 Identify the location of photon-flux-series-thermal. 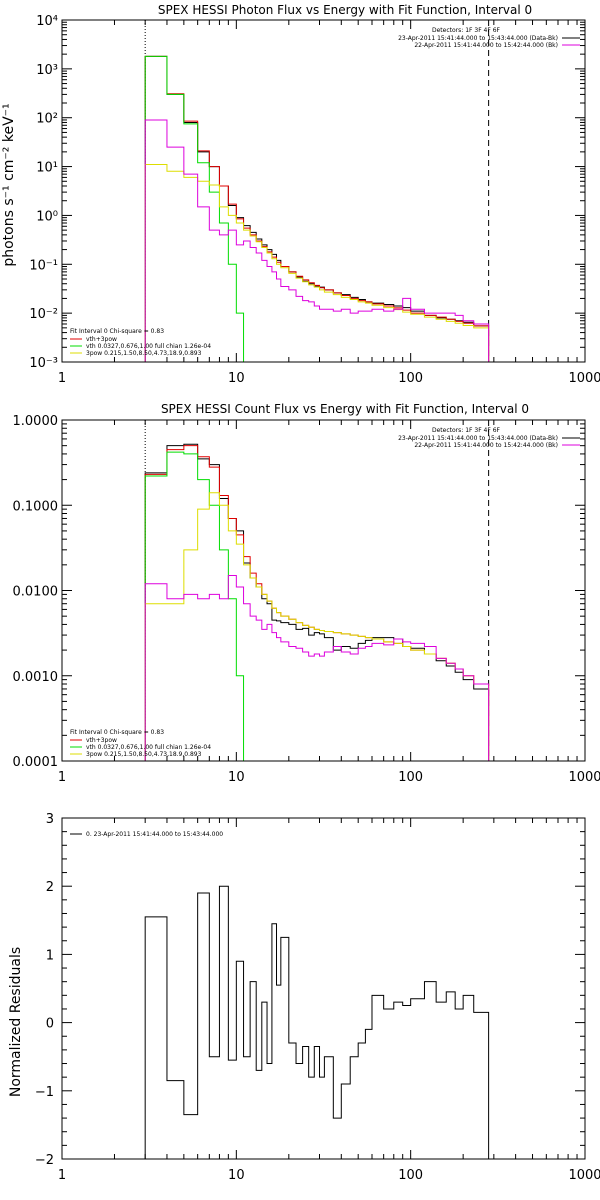
(194, 208).